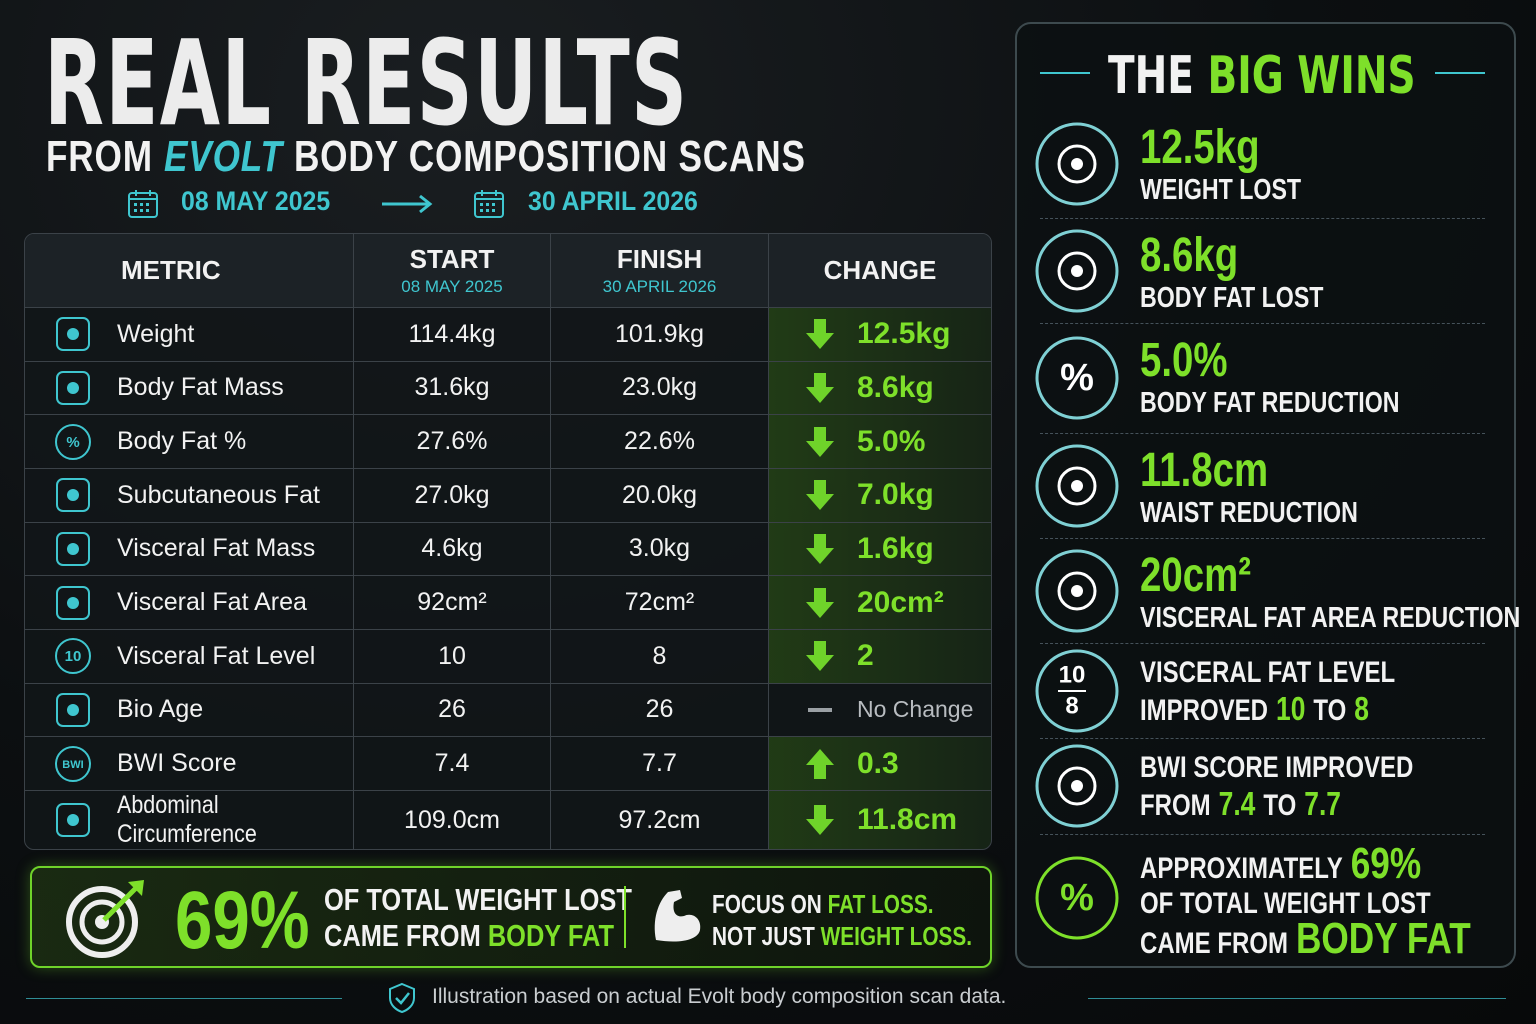 This screenshot has width=1536, height=1024. What do you see at coordinates (407, 204) in the screenshot?
I see `arrow` at bounding box center [407, 204].